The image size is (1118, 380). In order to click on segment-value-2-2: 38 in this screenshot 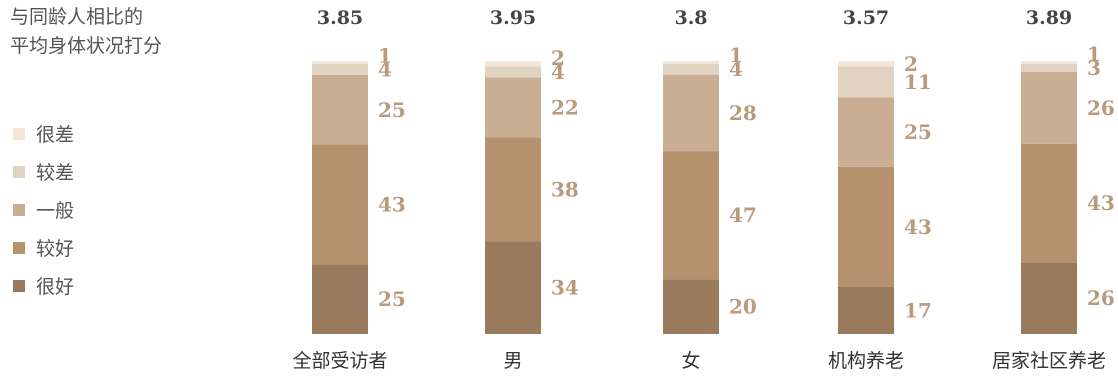, I will do `click(565, 189)`.